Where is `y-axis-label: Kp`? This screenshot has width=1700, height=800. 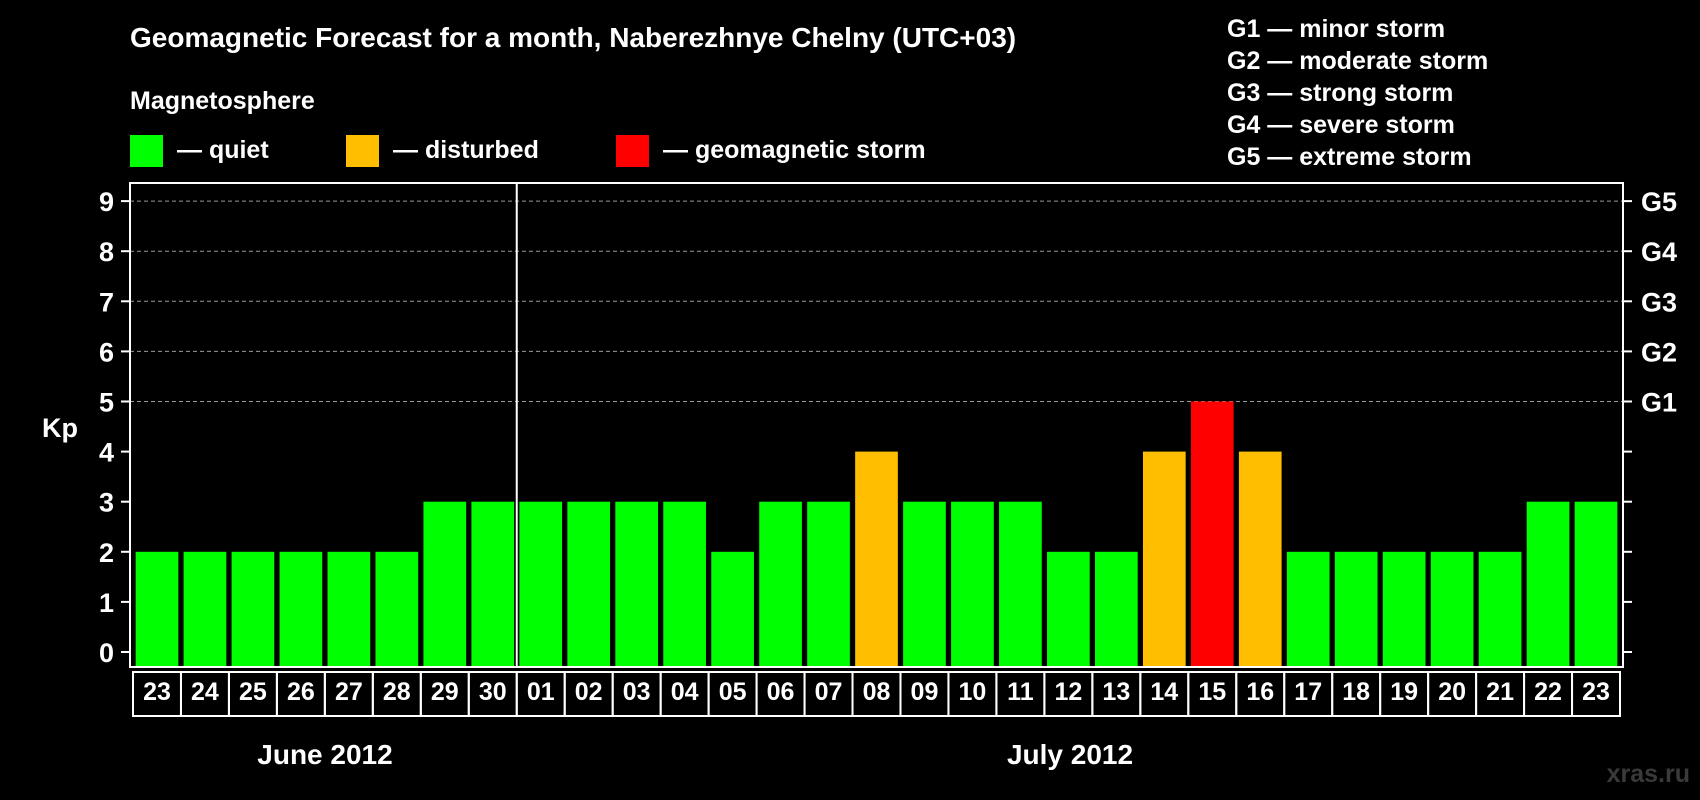
y-axis-label: Kp is located at coordinates (60, 428).